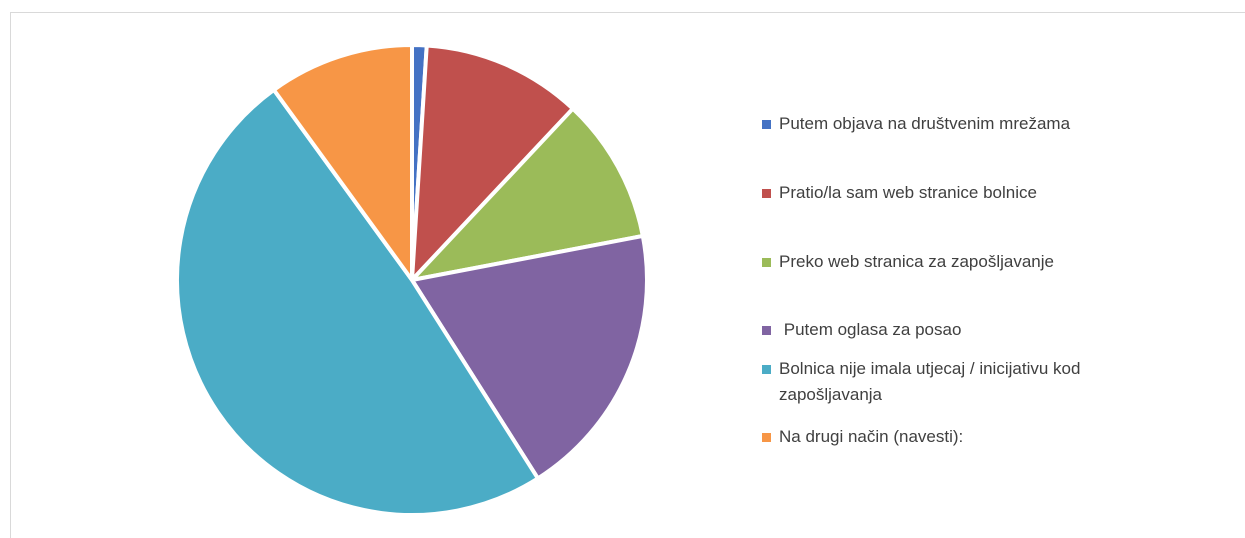  Describe the element at coordinates (972, 437) in the screenshot. I see `legend-item: Na drugi način (navesti):` at that location.